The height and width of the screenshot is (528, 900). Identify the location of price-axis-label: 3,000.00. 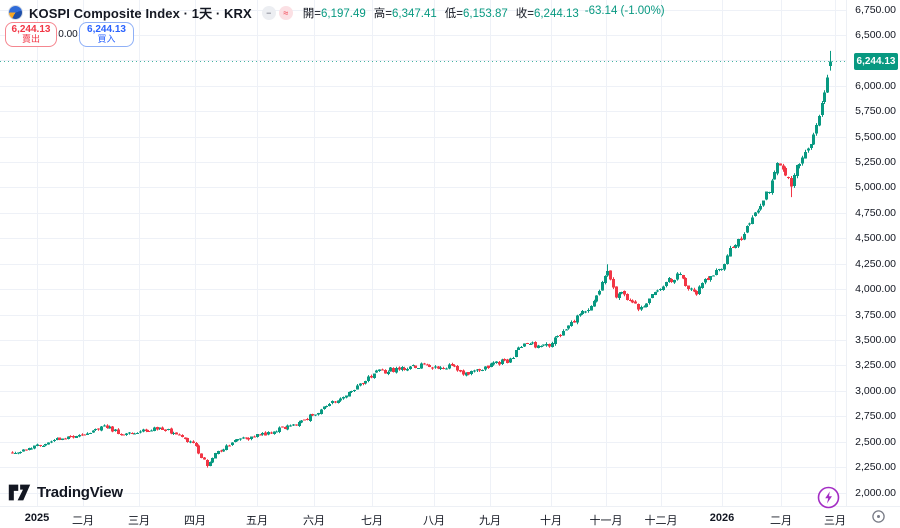
(875, 390).